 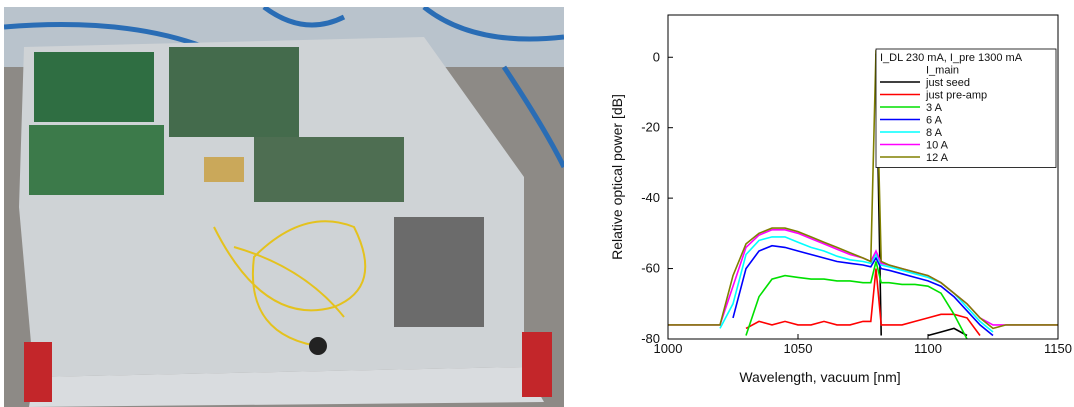 I want to click on y-tick-label: -40, so click(x=650, y=197).